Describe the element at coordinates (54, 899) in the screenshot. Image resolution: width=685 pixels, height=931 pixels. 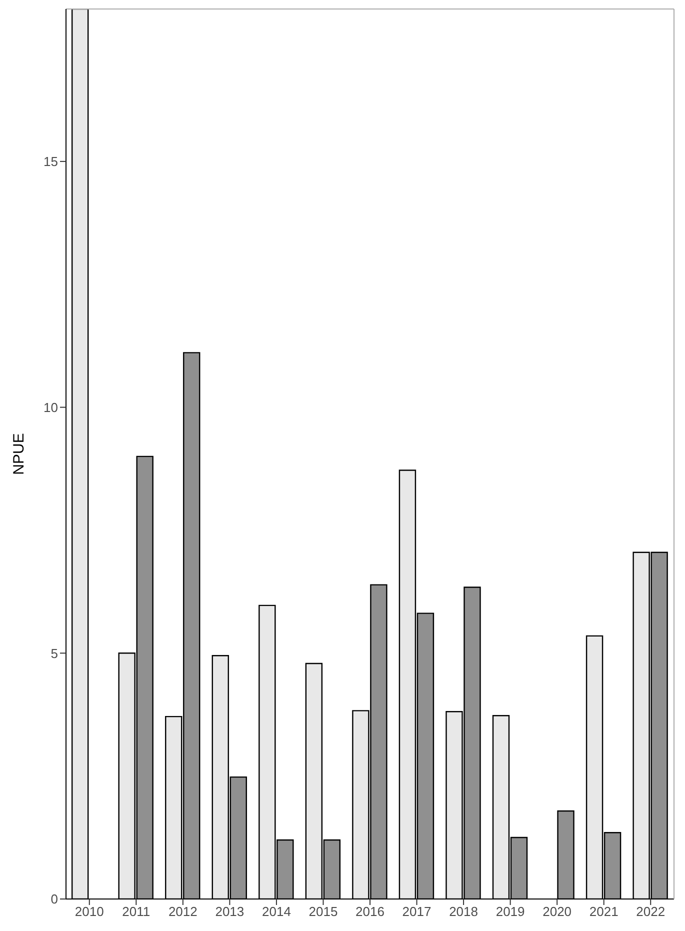
I see `y-tick-label: 0` at that location.